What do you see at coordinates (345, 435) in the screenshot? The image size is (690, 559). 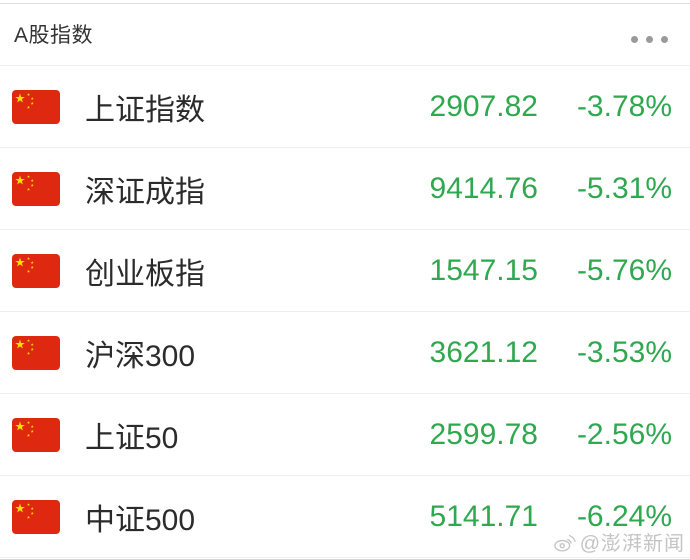 I see `index-row-sse50: 上证50 2599.78 -2.56%` at bounding box center [345, 435].